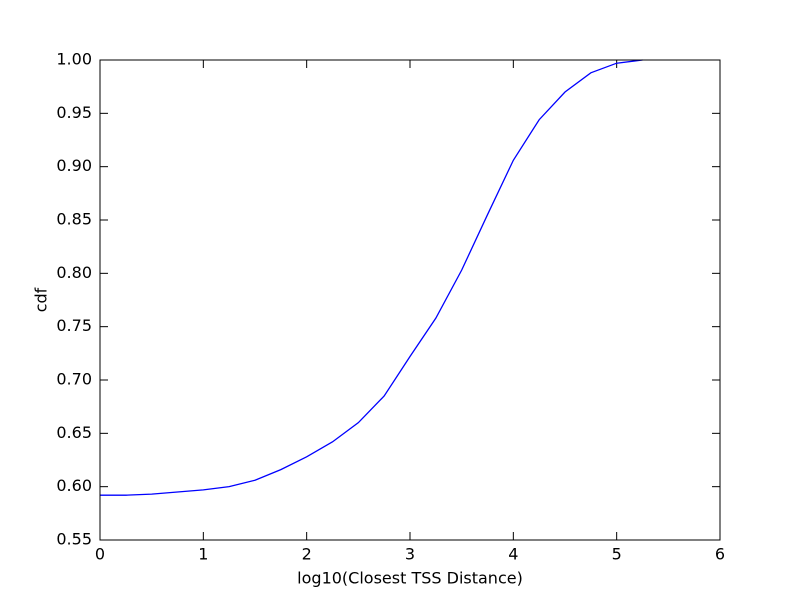  What do you see at coordinates (410, 578) in the screenshot?
I see `x-axis-label: log10(Closest TSS Distance)` at bounding box center [410, 578].